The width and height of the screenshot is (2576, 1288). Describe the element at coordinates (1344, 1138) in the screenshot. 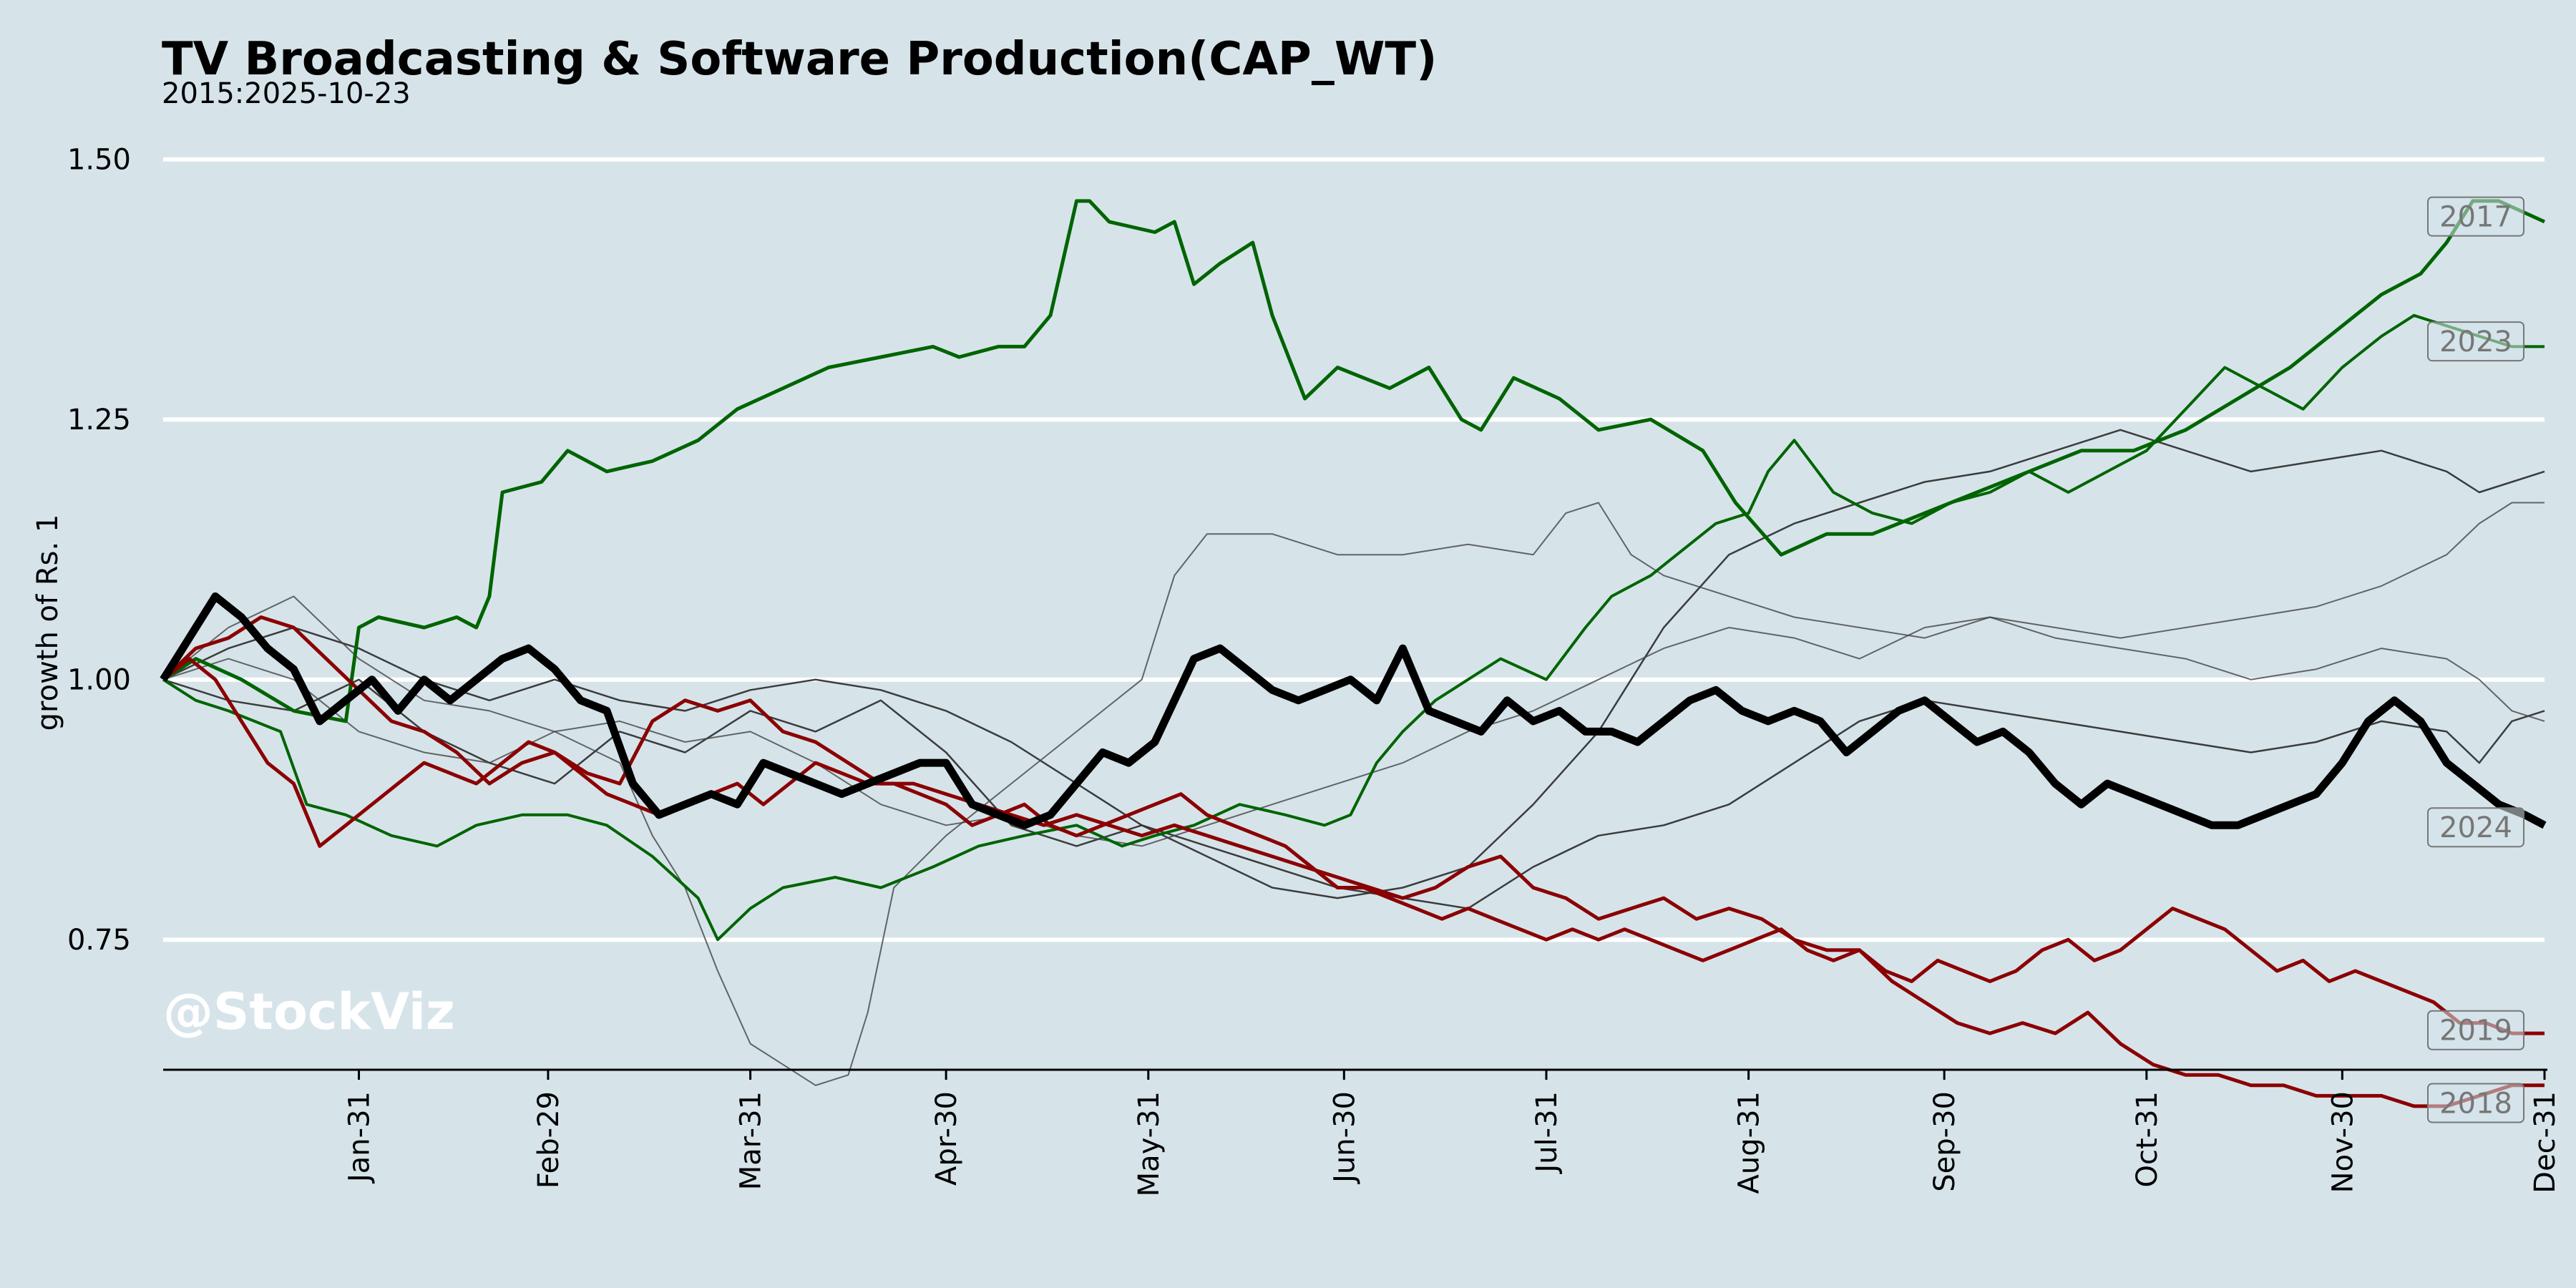

I see `x-tick-label-jun-30: Jun-30` at that location.